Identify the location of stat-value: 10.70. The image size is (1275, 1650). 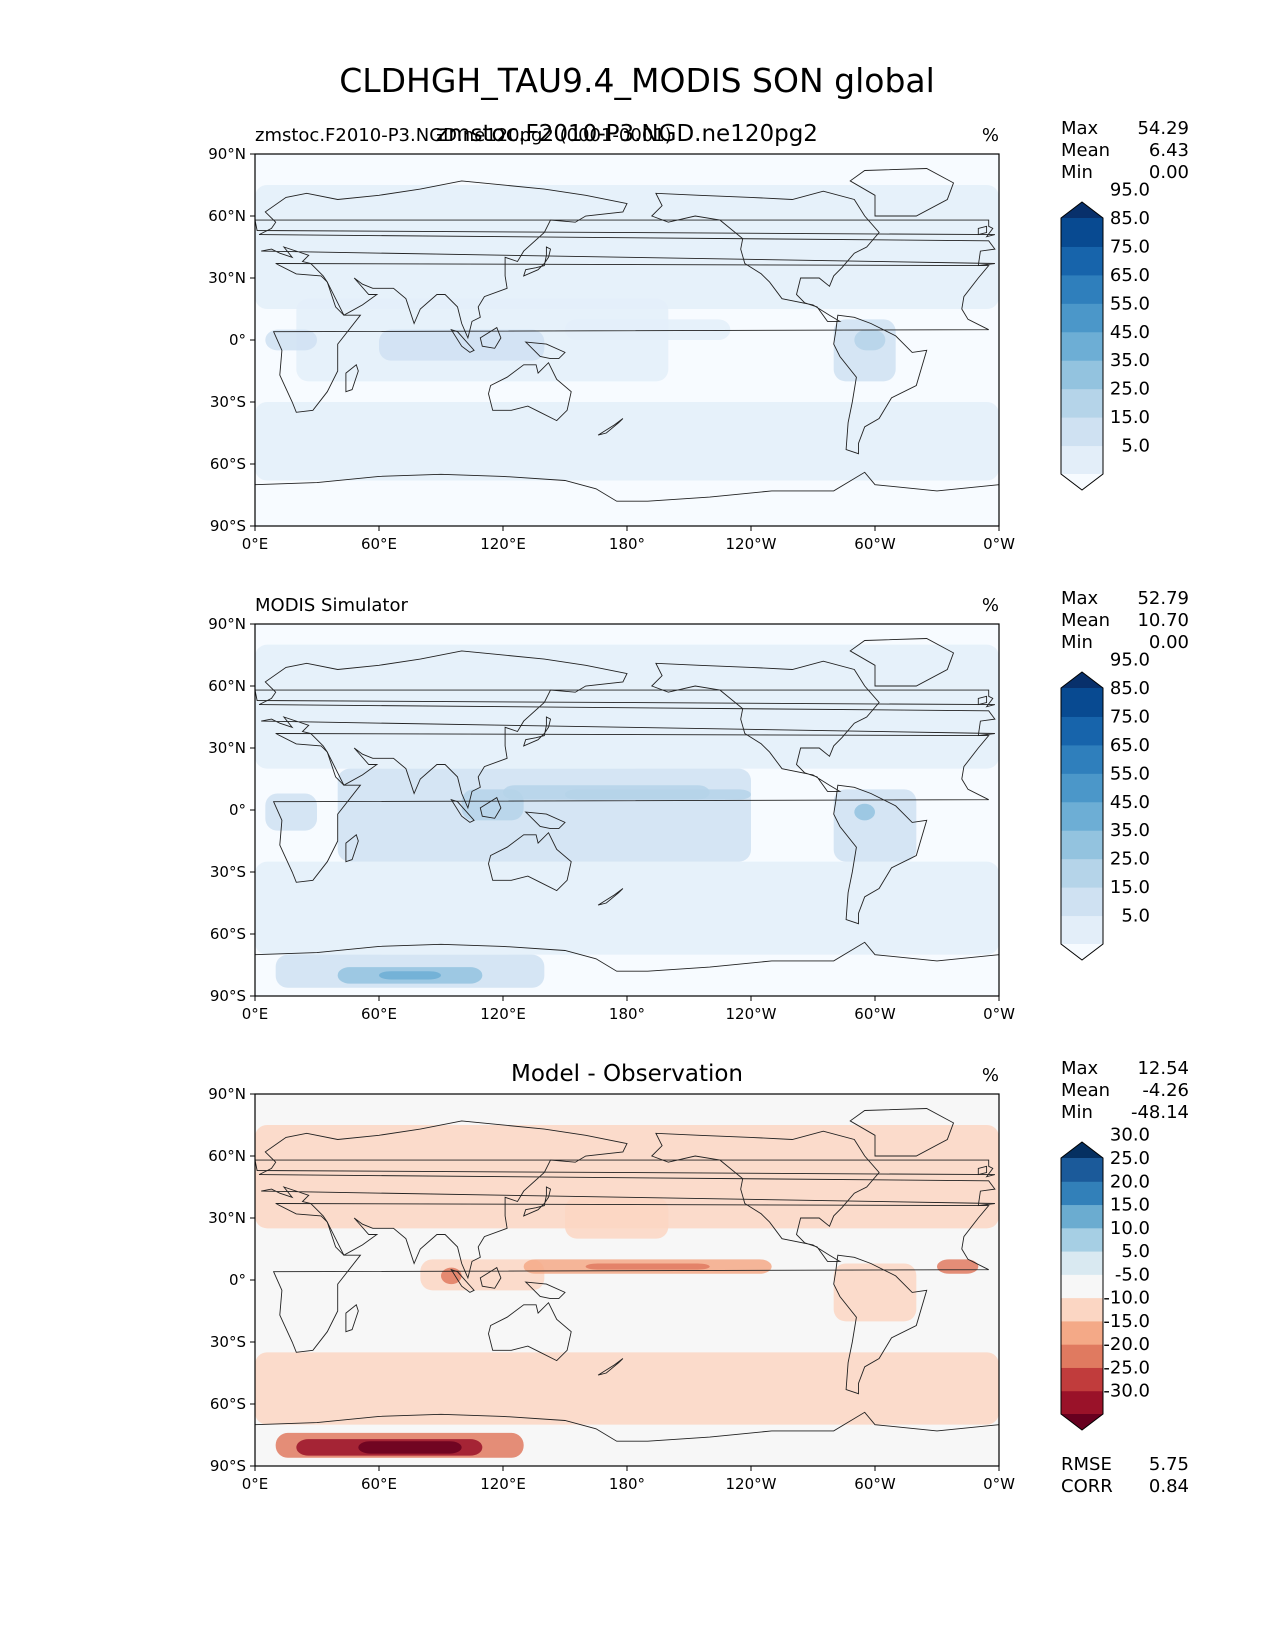
(1163, 620).